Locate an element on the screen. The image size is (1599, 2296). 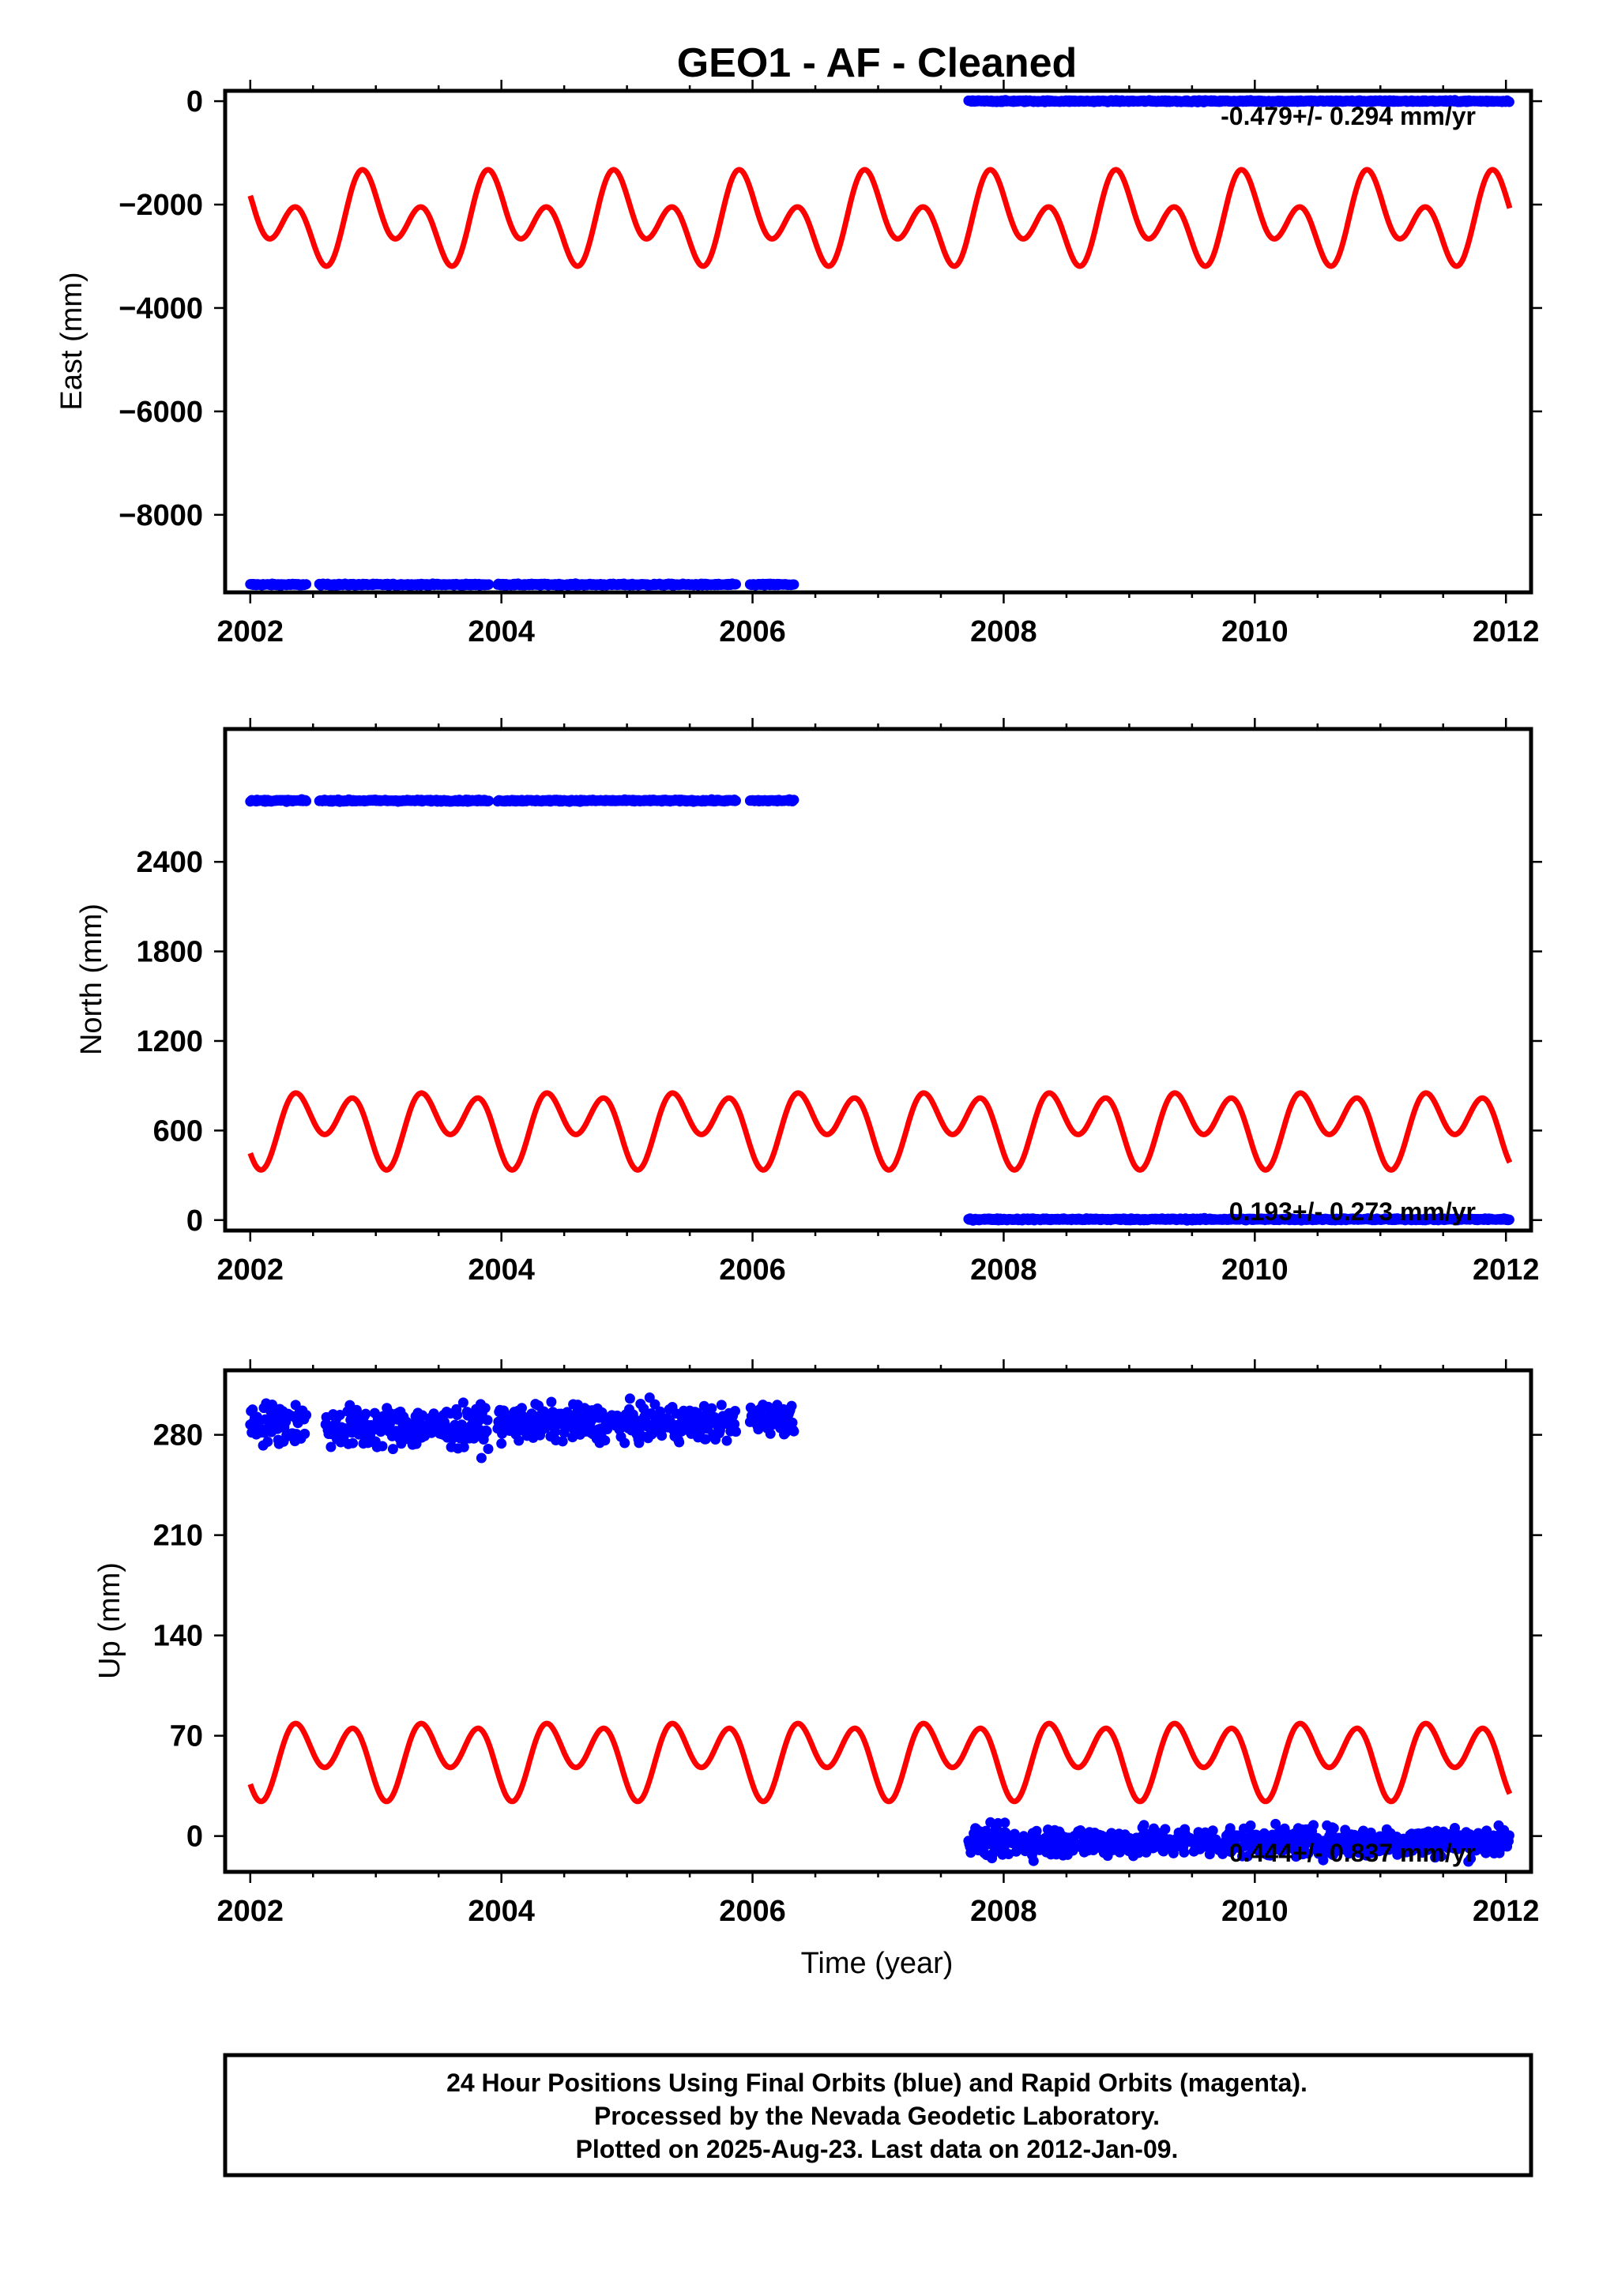
y-tick-label-up: 280 is located at coordinates (178, 1435).